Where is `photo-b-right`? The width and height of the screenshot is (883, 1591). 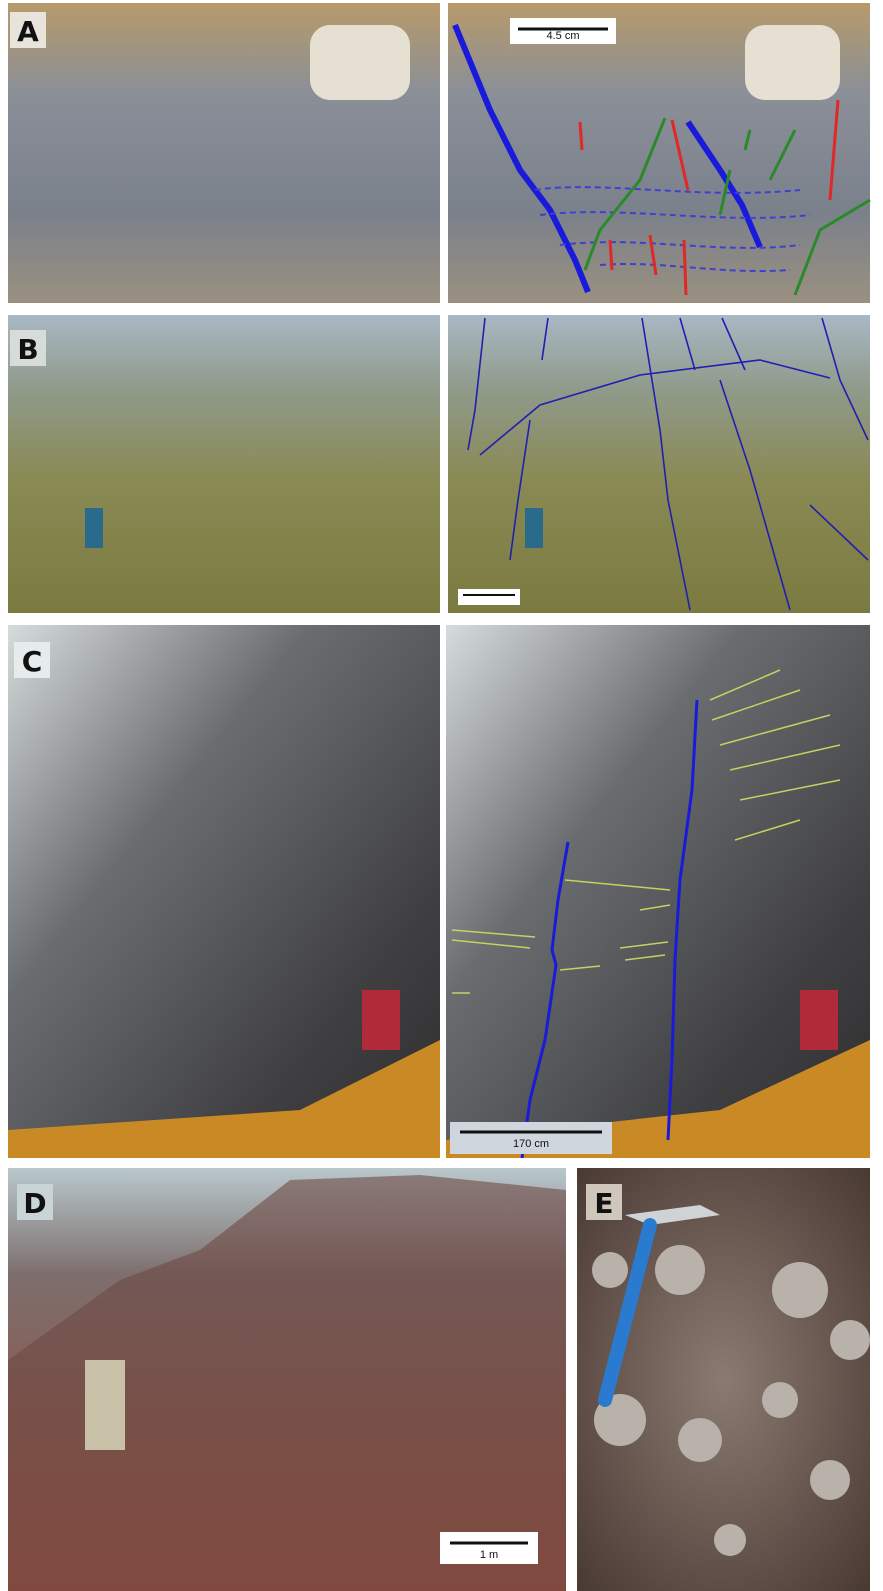
photo-b-right is located at coordinates (659, 464).